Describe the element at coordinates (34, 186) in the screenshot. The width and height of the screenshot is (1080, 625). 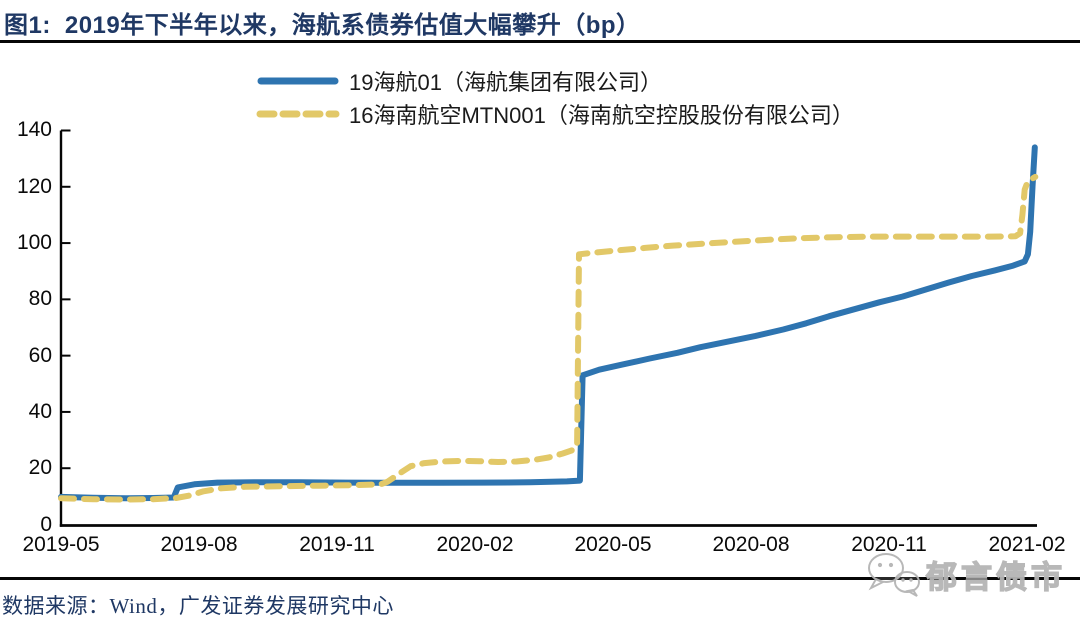
I see `y-tick-label: 120` at that location.